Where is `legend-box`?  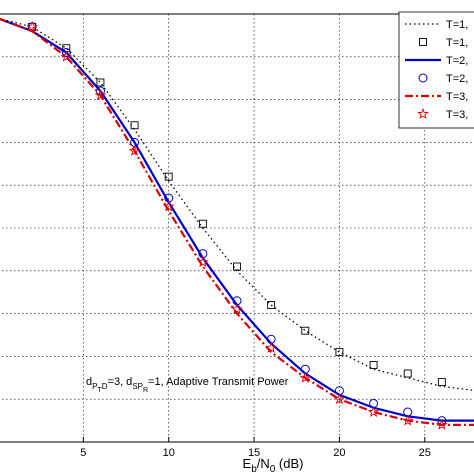
legend-box is located at coordinates (436, 70).